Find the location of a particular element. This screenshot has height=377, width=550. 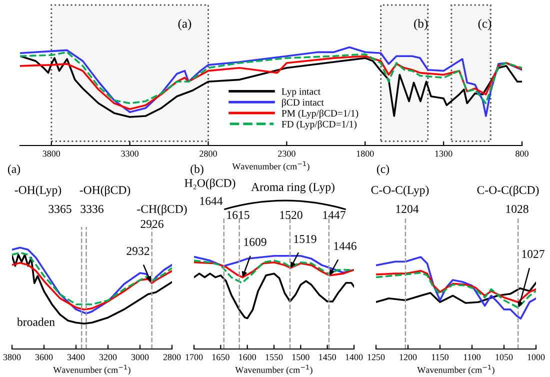

text: -CH(βCD) is located at coordinates (162, 210).